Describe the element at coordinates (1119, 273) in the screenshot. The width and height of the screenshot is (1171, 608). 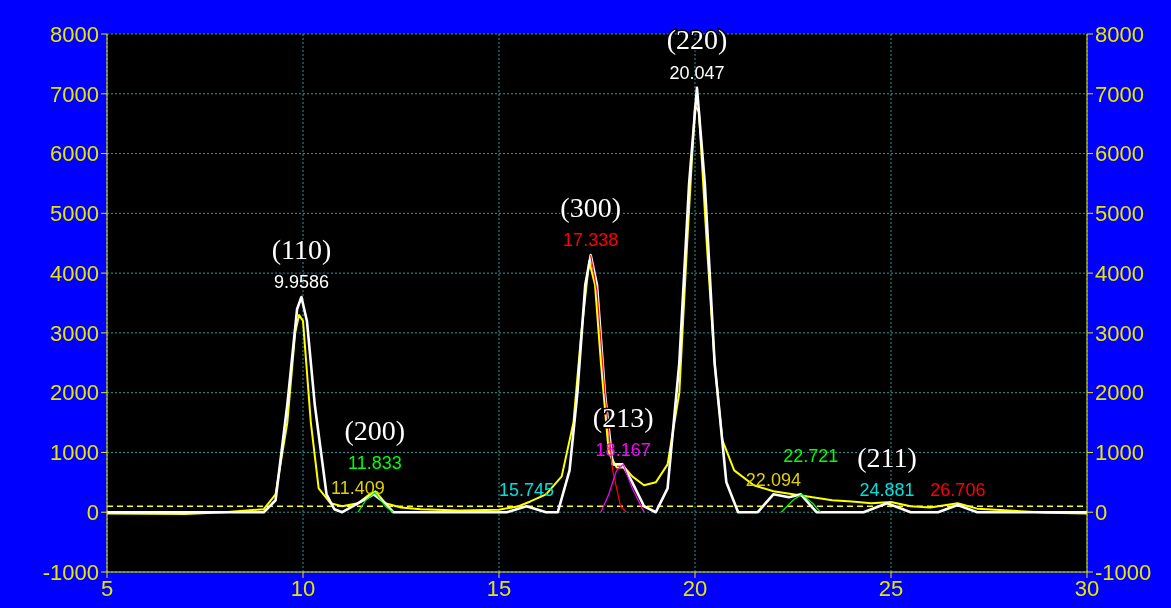
I see `y2-tick-label: 4000` at that location.